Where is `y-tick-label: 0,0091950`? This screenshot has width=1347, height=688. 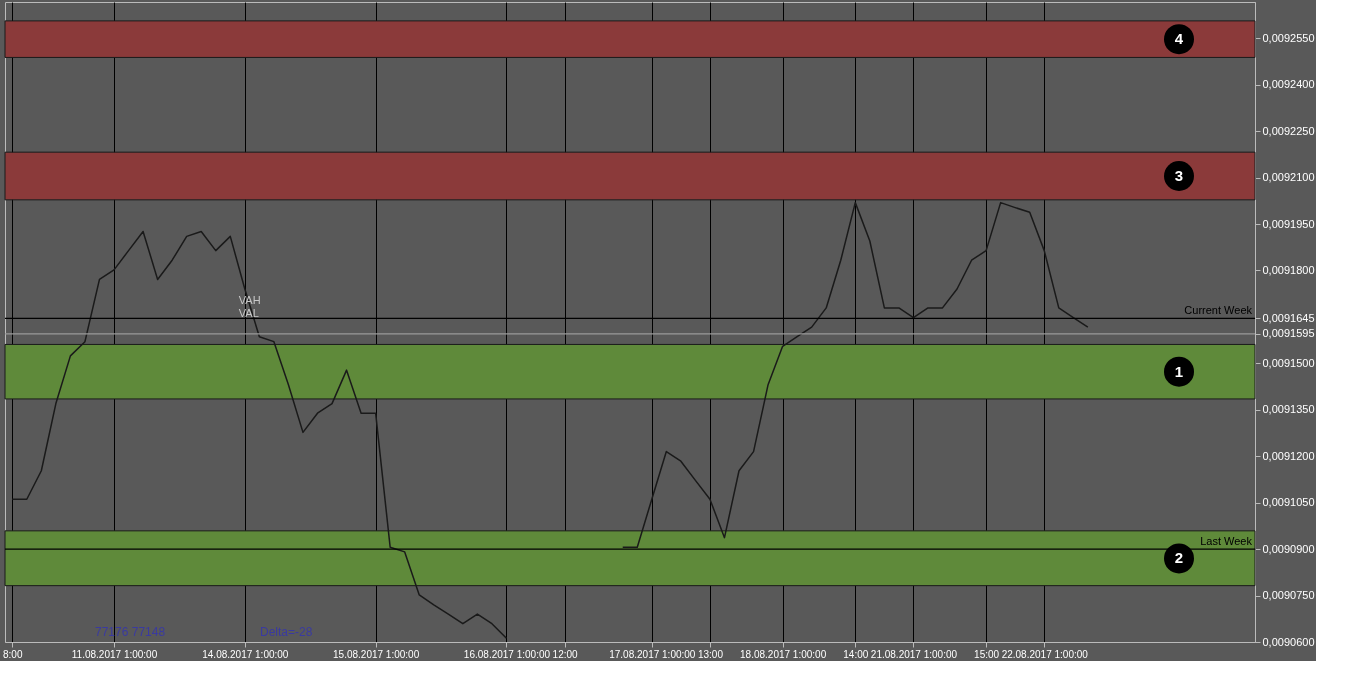
y-tick-label: 0,0091950 is located at coordinates (1288, 223).